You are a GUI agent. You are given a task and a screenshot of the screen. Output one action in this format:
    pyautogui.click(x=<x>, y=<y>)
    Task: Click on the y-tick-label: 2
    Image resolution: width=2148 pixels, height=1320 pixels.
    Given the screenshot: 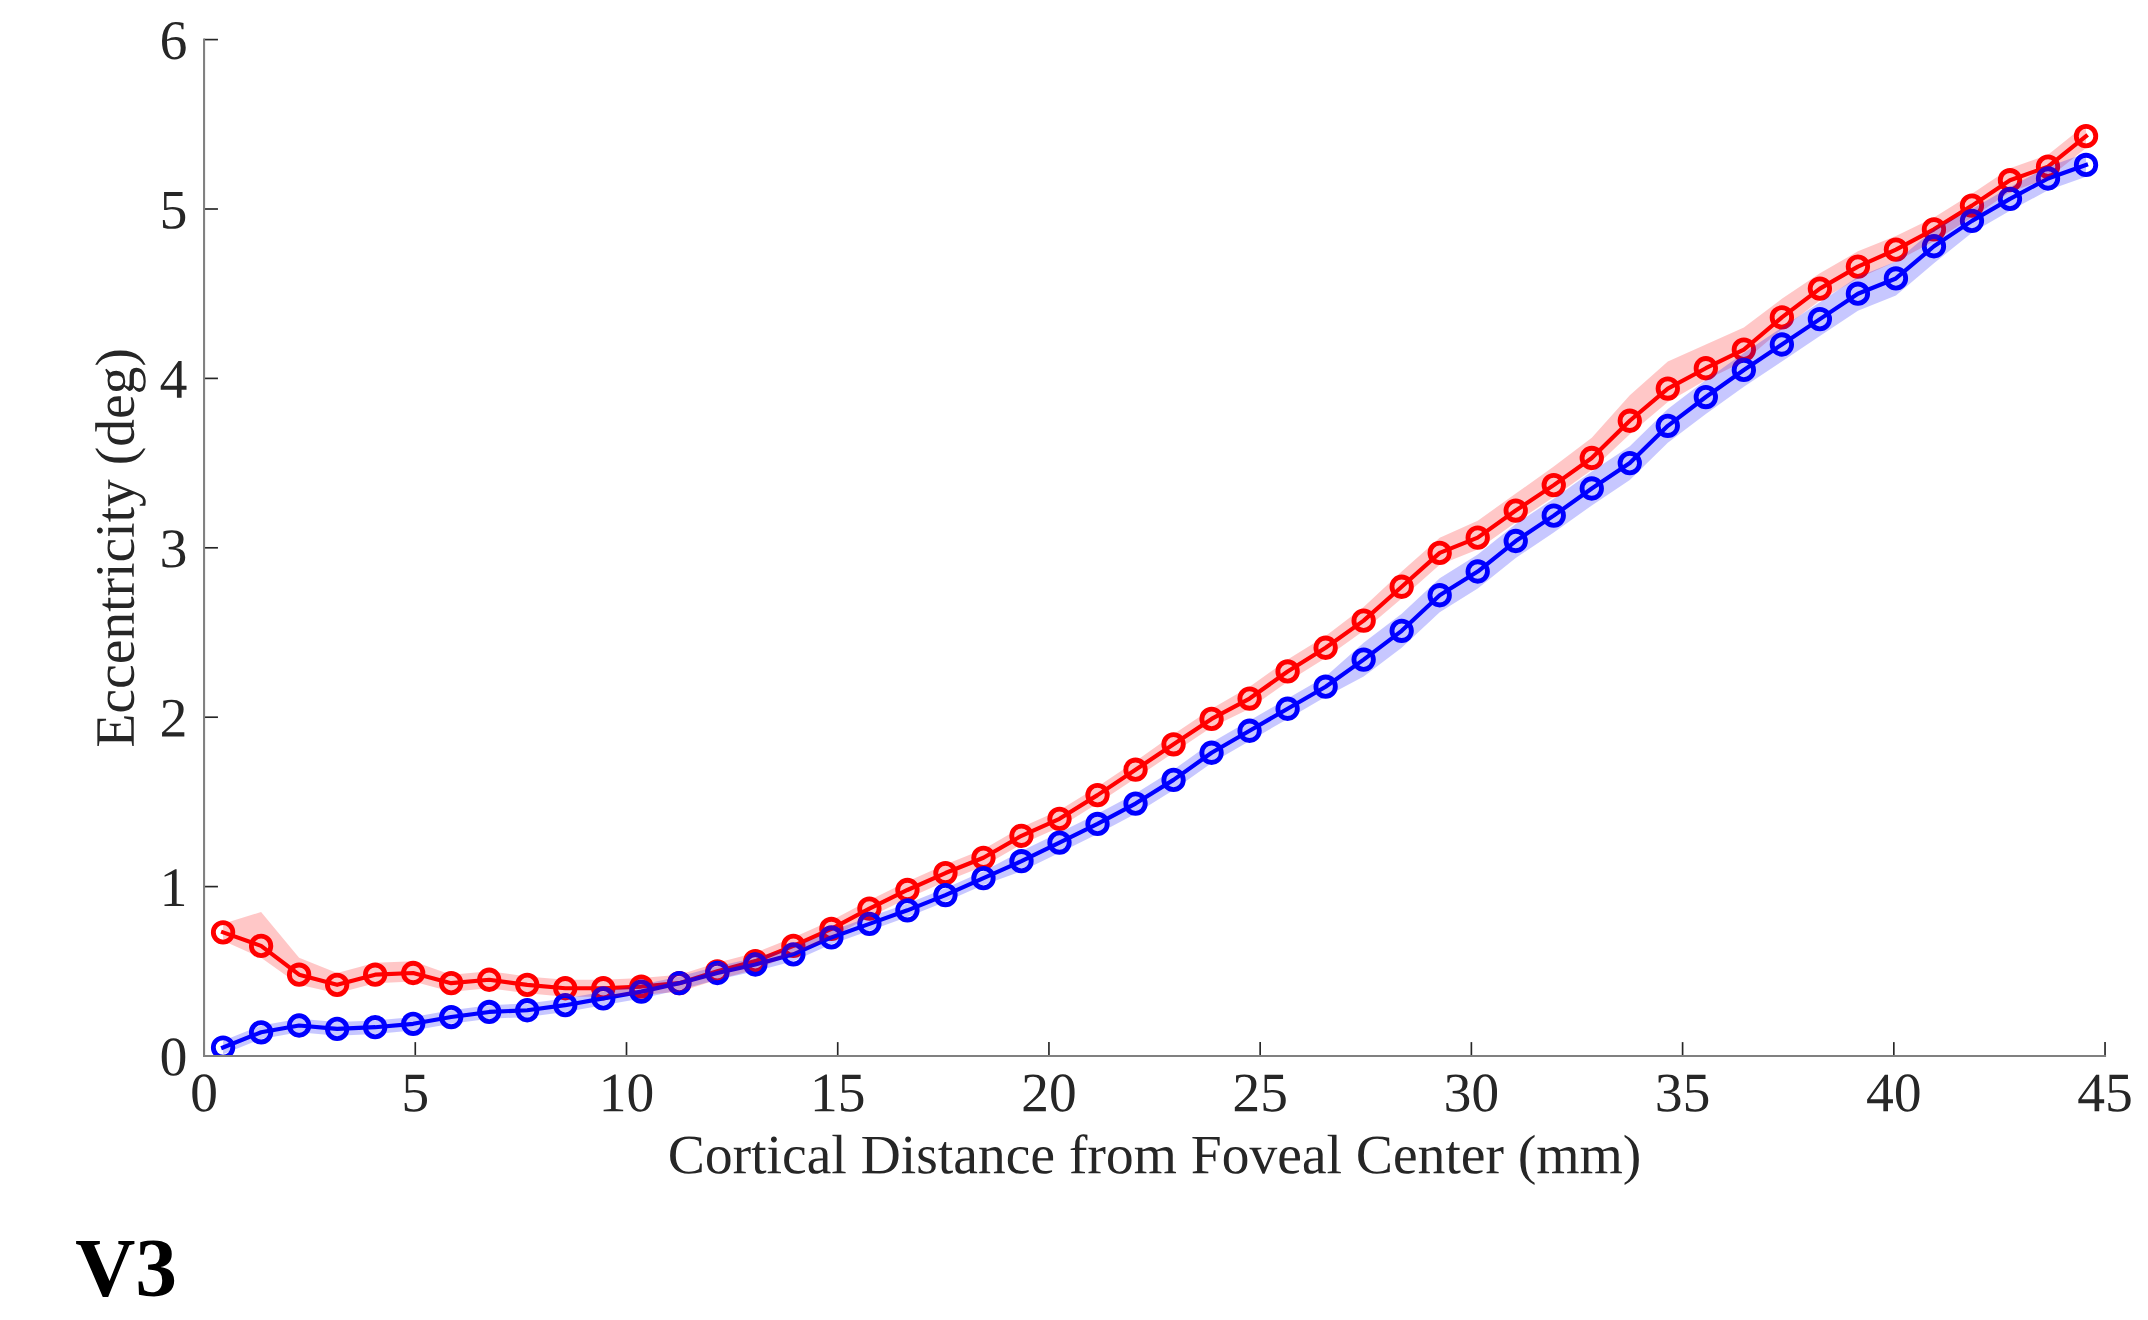 What is the action you would take?
    pyautogui.click(x=173, y=718)
    